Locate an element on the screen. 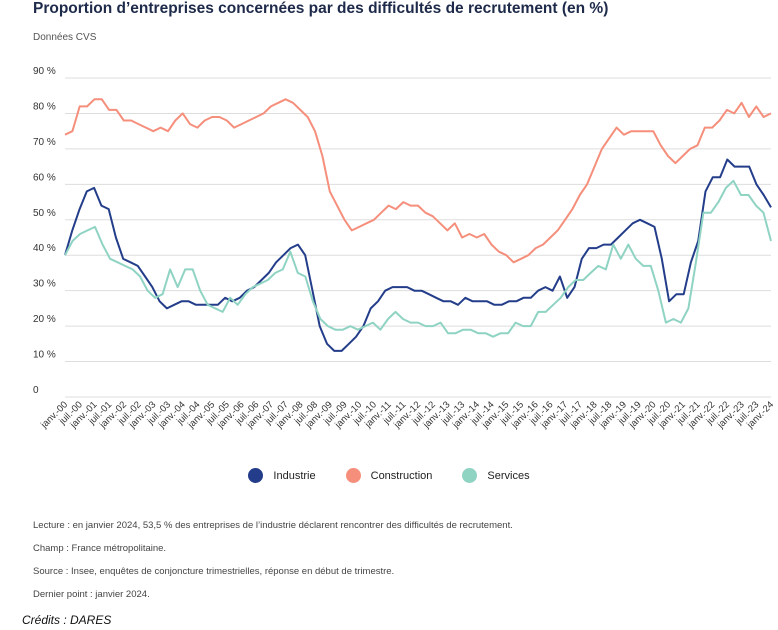 This screenshot has height=630, width=778. y-axis-ticks: 0 10 % 20 % 30 % 40 % 50 % 60 % 70 % 80 % 90 % is located at coordinates (44, 231).